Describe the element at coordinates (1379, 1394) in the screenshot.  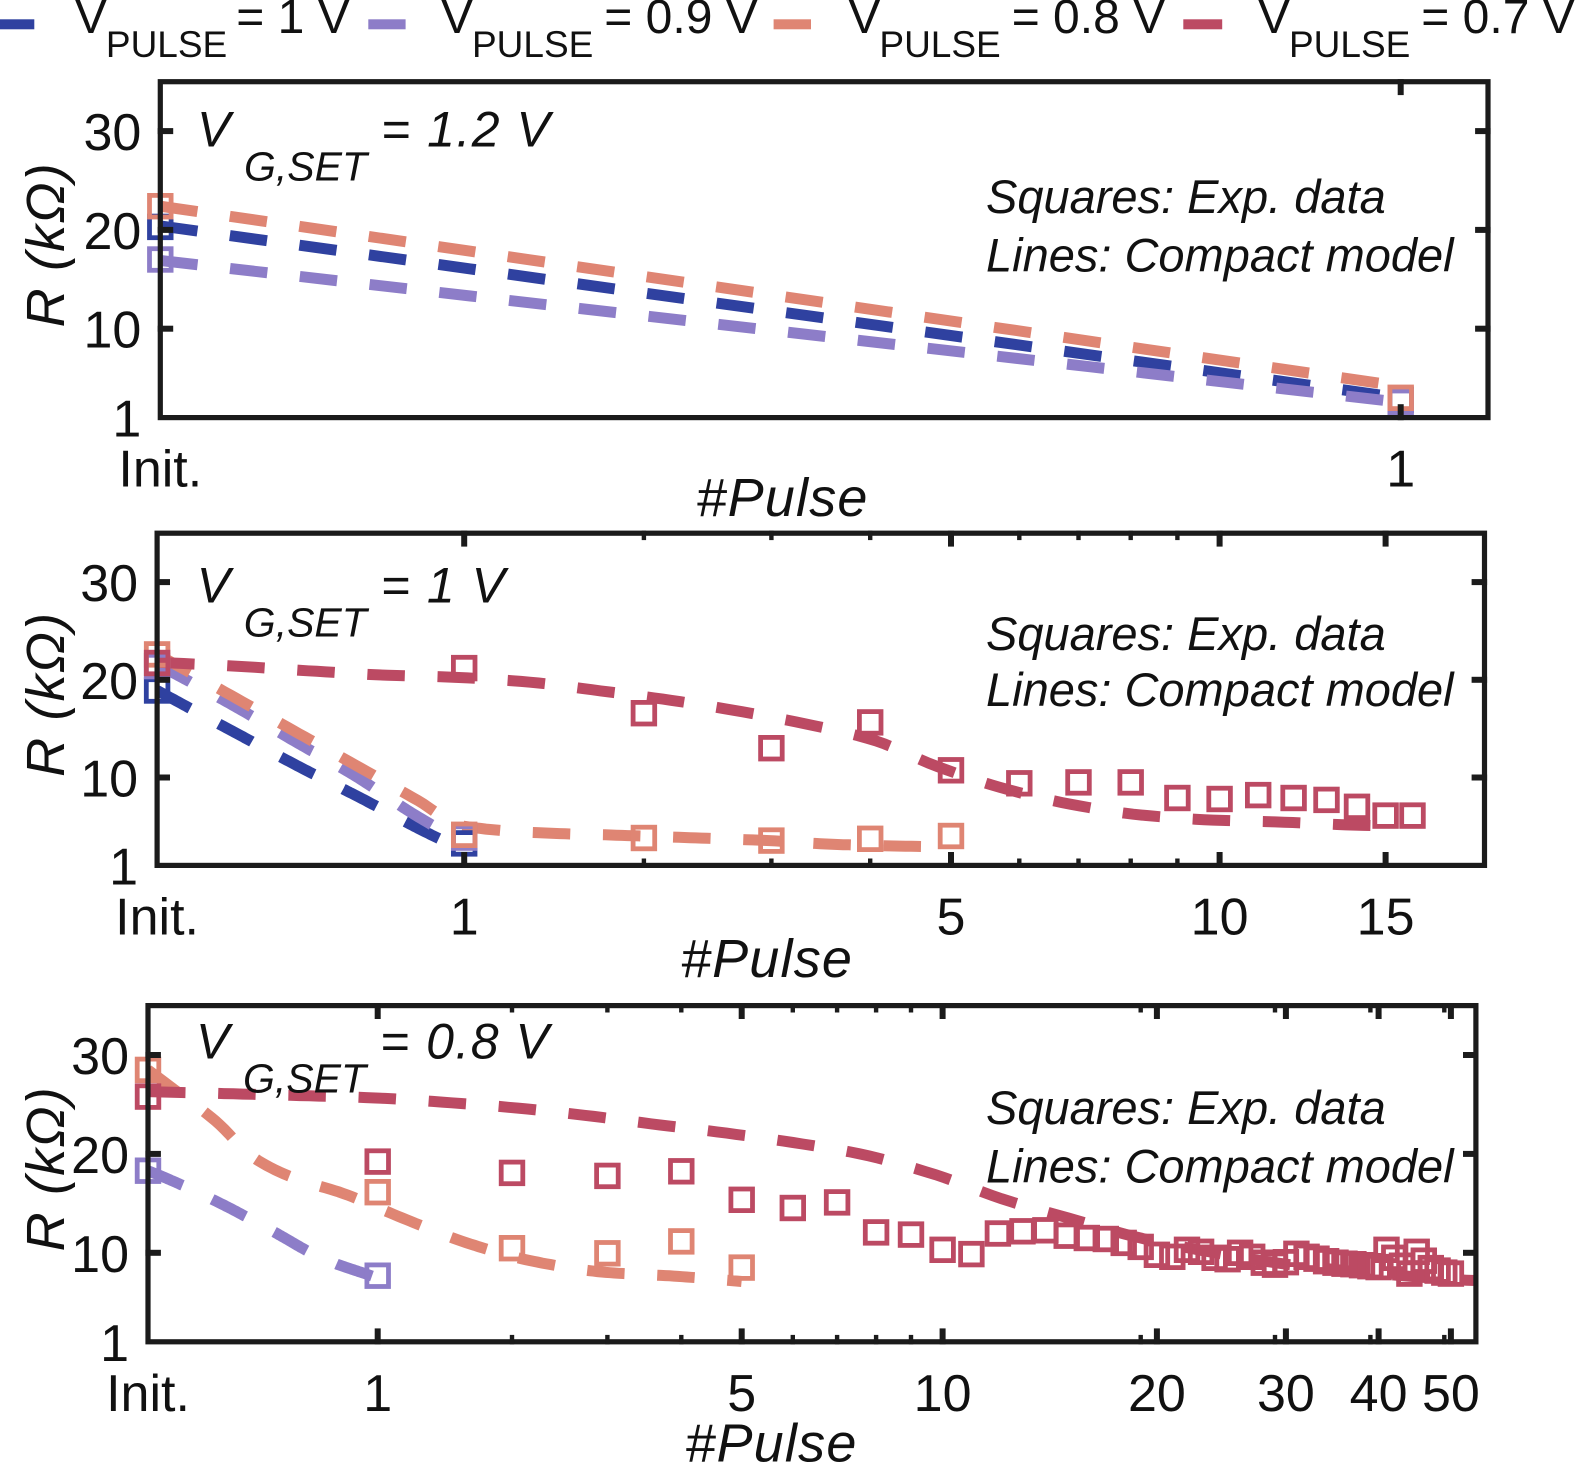
I see `svg-text: 40` at that location.